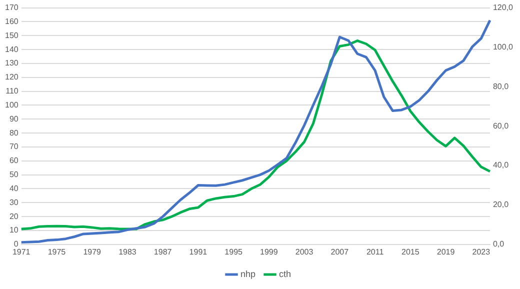  Describe the element at coordinates (501, 125) in the screenshot. I see `y2-tick-label: 60,0` at that location.